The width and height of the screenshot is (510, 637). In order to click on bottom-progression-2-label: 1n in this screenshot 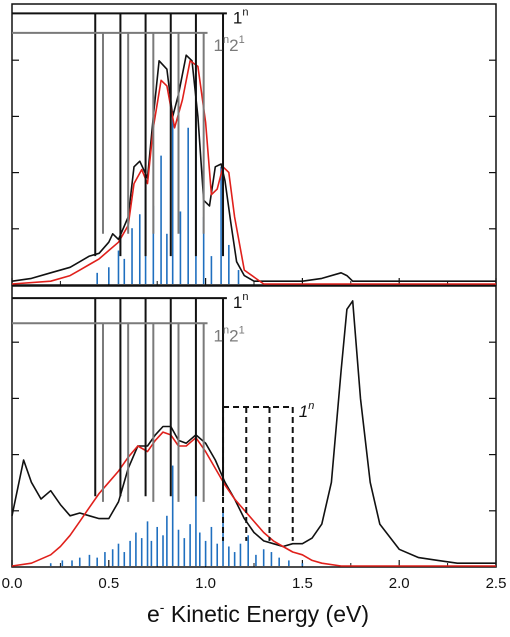, I will do `click(307, 410)`.